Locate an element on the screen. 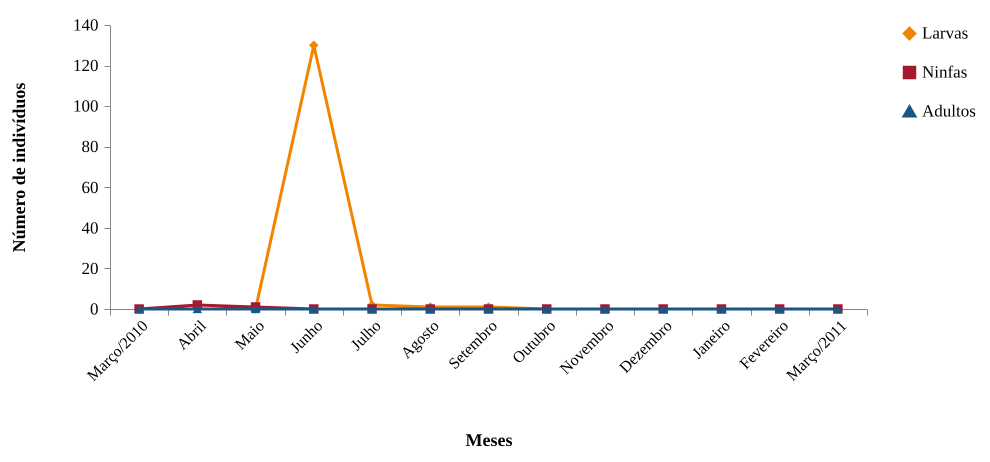 This screenshot has width=990, height=462. legend-label: Ninfas is located at coordinates (945, 72).